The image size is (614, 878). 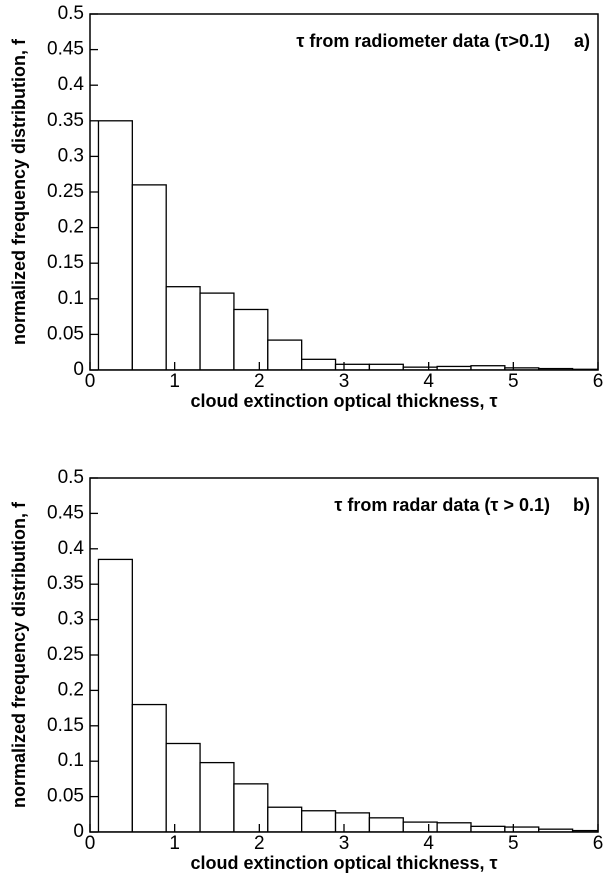 I want to click on chart-title: τ from radiometer data (τ>0.1), so click(x=423, y=41).